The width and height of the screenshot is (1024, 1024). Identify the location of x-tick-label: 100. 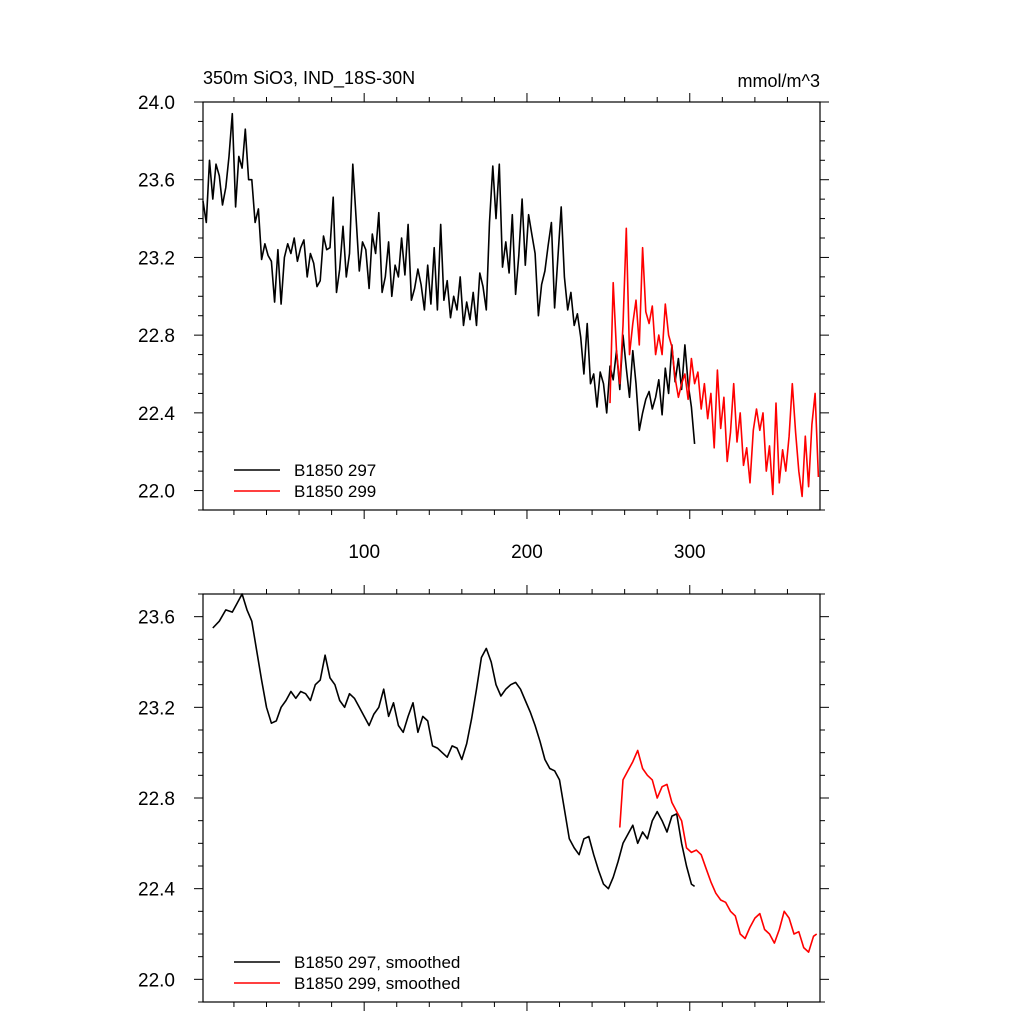
(364, 552).